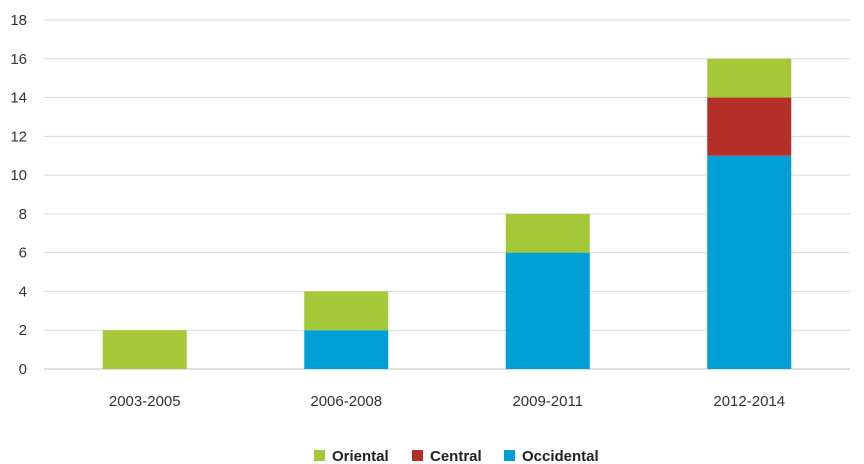 Image resolution: width=864 pixels, height=464 pixels. What do you see at coordinates (23, 214) in the screenshot?
I see `y-tick-label: 8` at bounding box center [23, 214].